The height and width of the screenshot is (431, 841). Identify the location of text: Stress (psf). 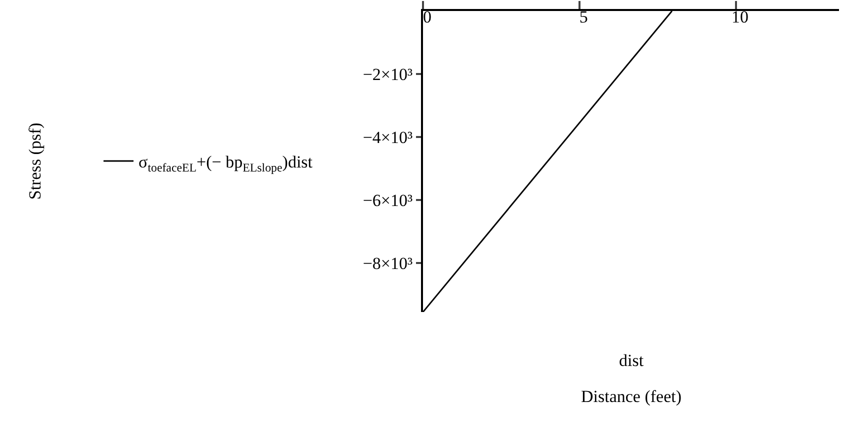
(35, 161).